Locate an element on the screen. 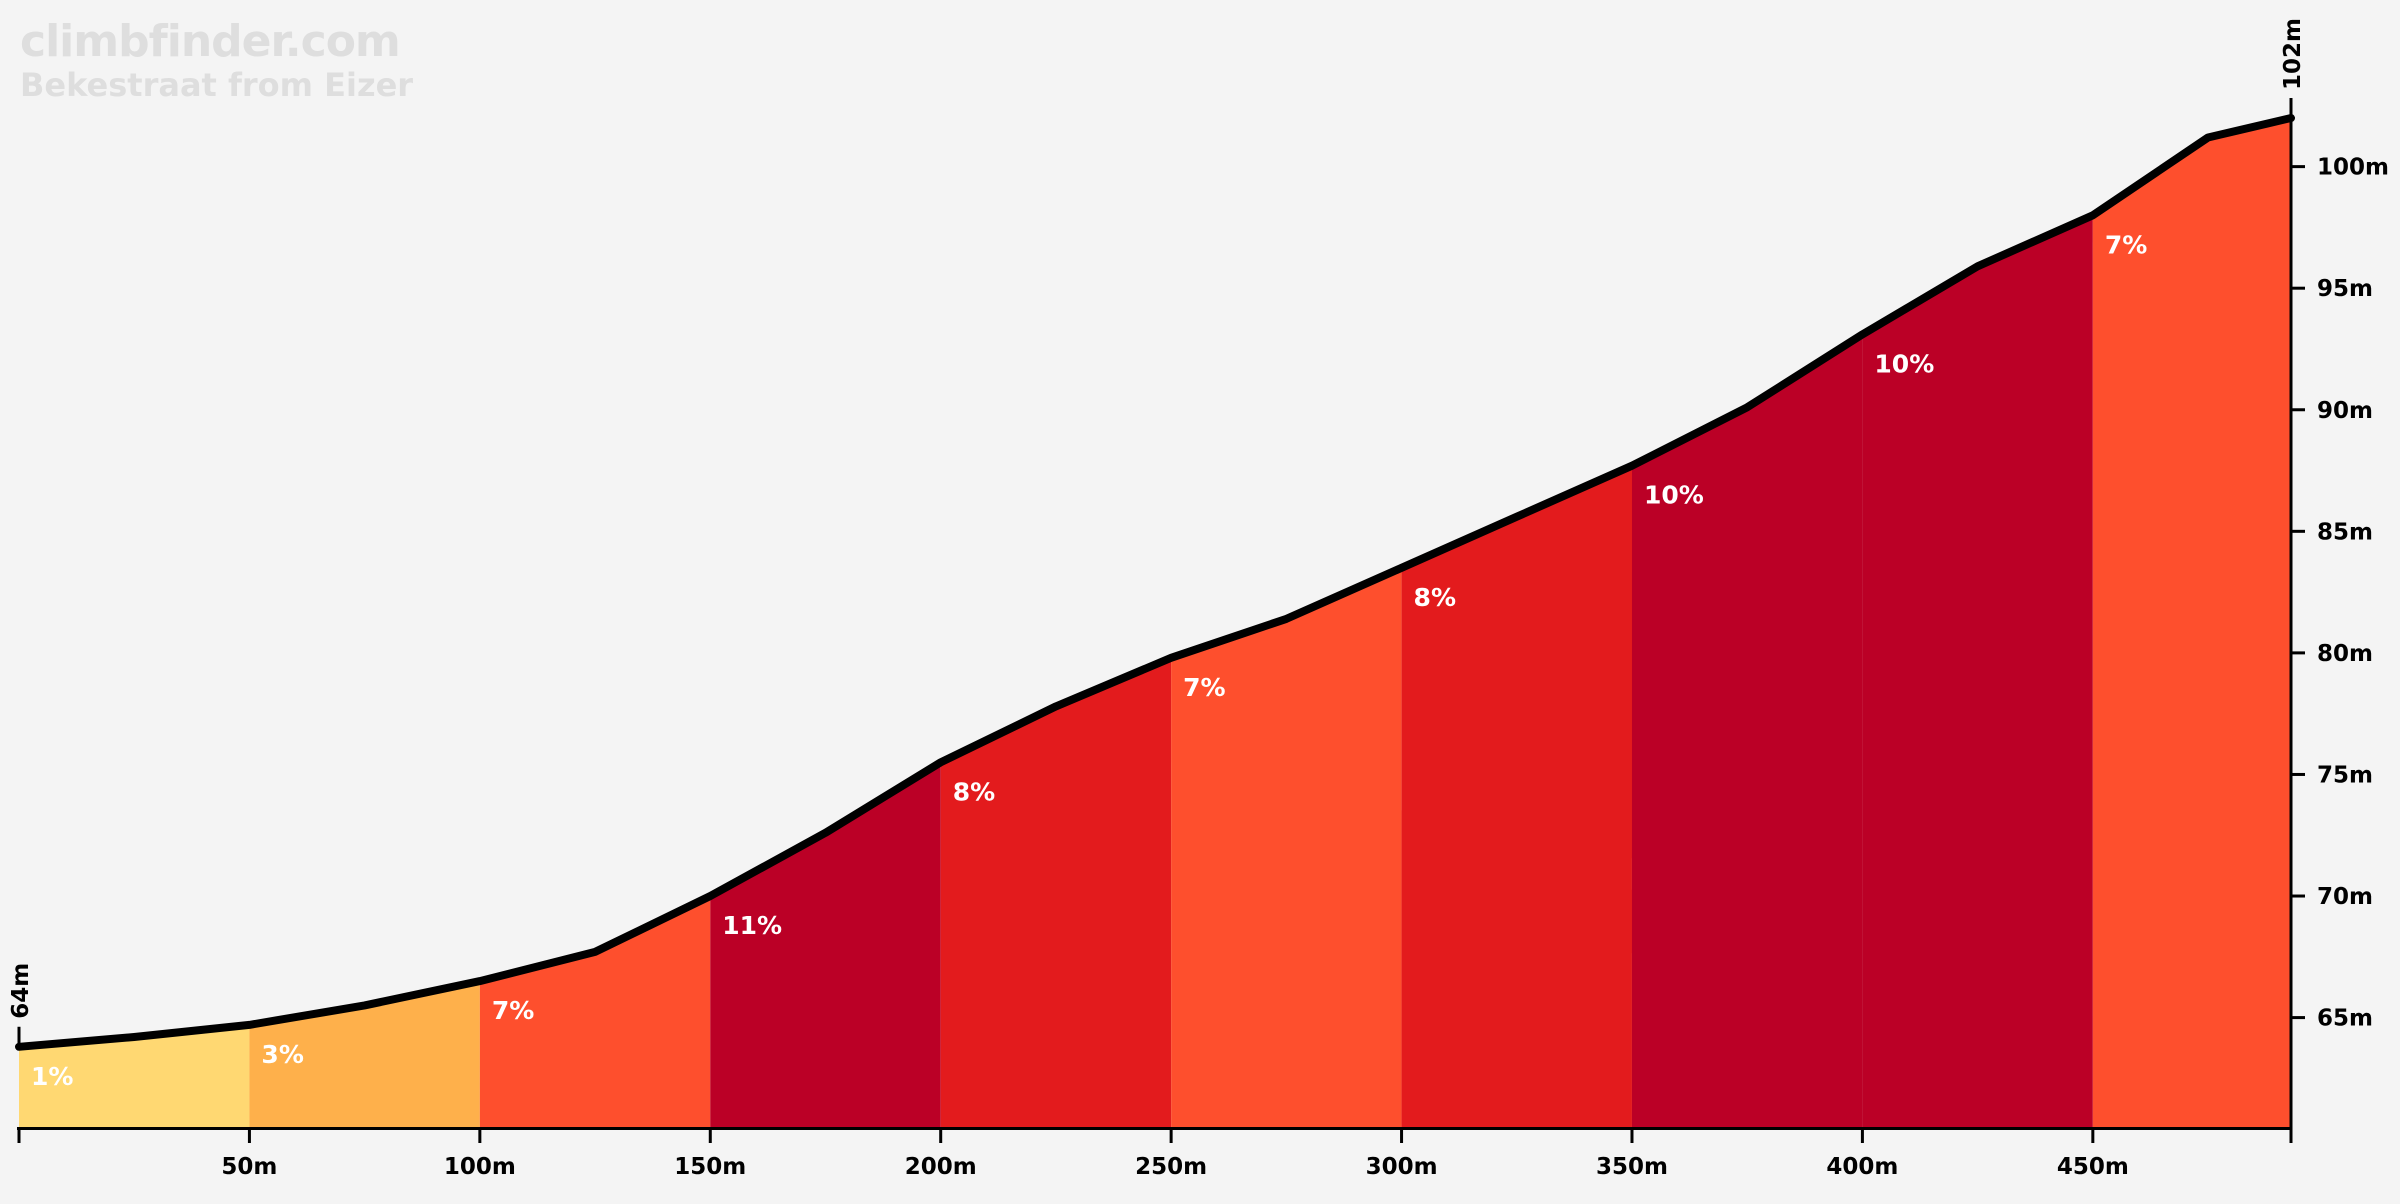 This screenshot has height=1204, width=2400. end-elevation-label: 102m is located at coordinates (2293, 54).